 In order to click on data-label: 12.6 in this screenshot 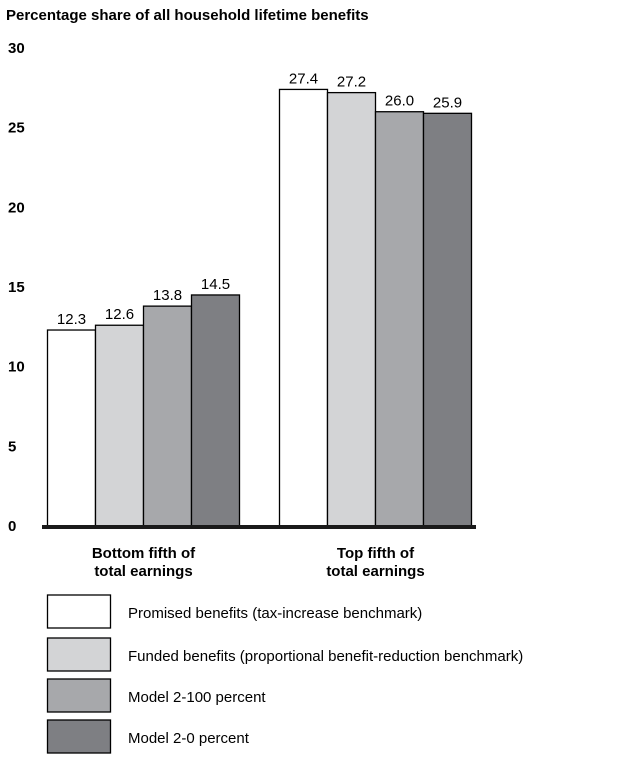, I will do `click(119, 314)`.